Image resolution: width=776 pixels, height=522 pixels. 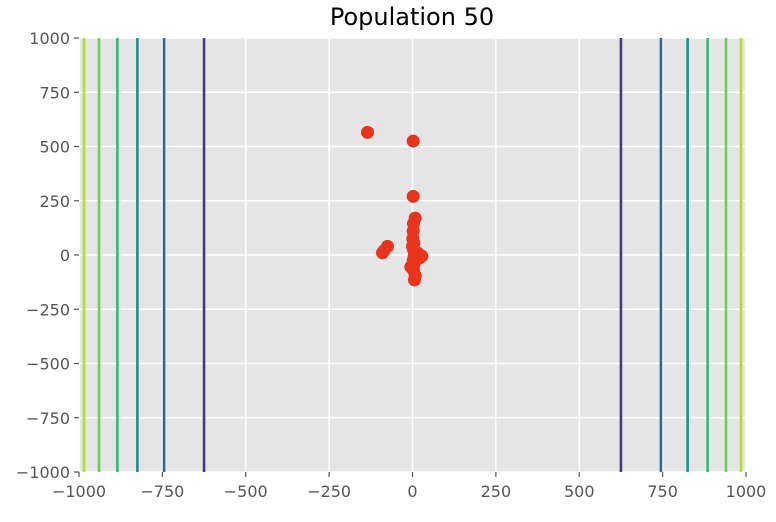 What do you see at coordinates (47, 255) in the screenshot?
I see `y-axis-ticks: 1000 750 500 250 0 −250 −500 −750 −1000` at bounding box center [47, 255].